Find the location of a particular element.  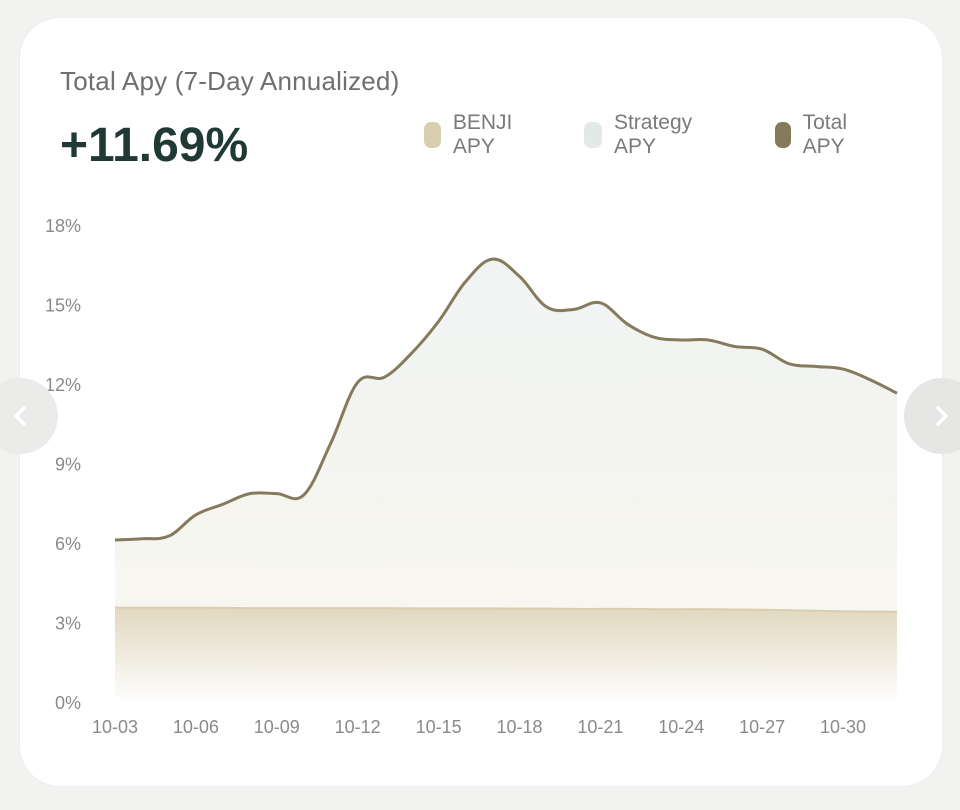

chevron-right-icon is located at coordinates (942, 416).